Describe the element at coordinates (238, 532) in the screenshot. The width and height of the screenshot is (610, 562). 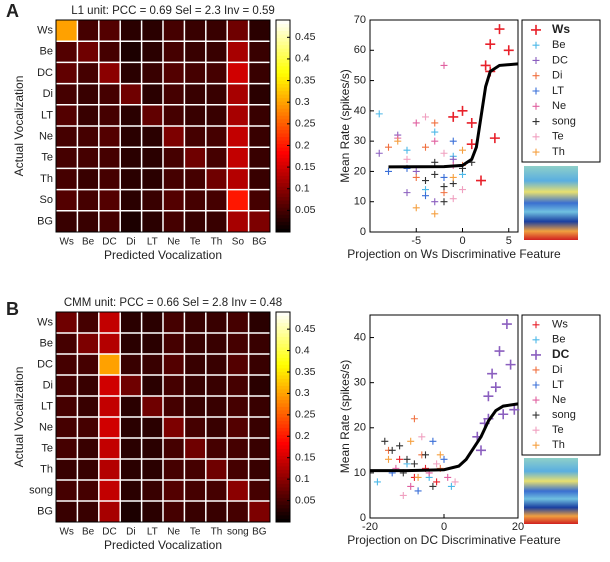
I see `x-tick-label: song` at that location.